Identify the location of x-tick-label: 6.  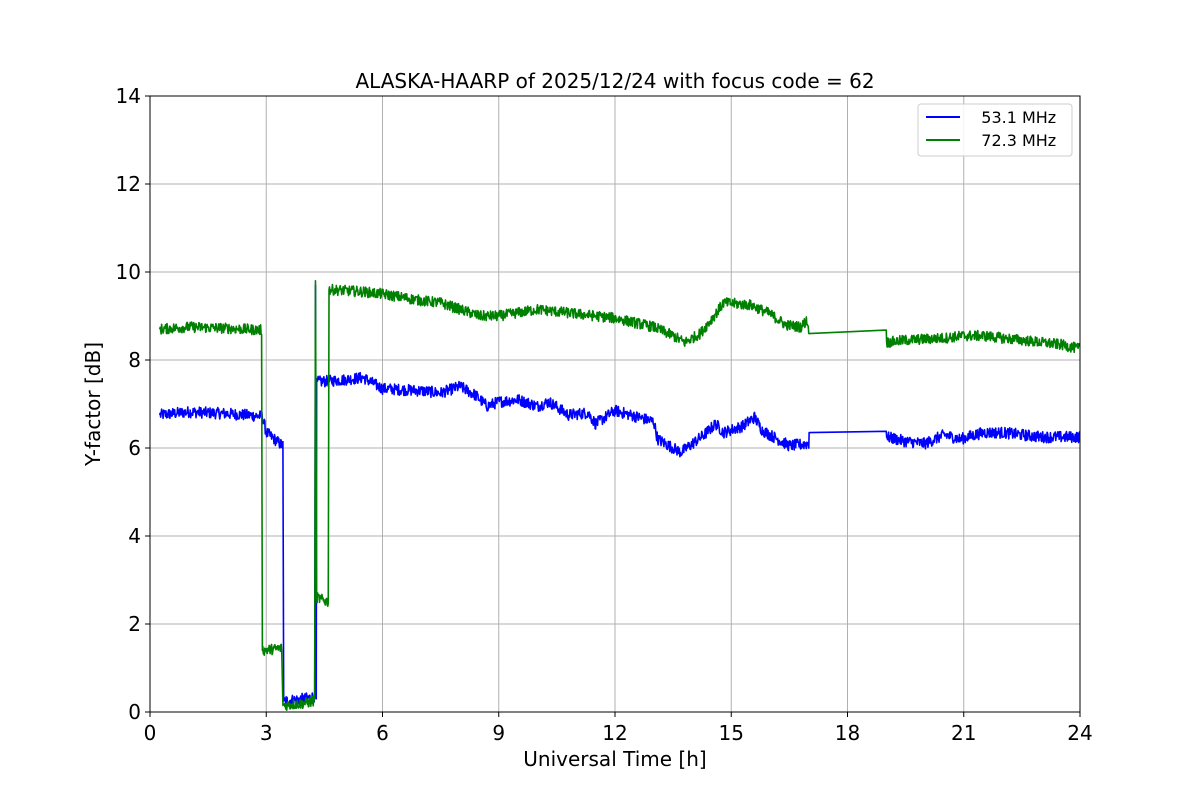
(382, 733).